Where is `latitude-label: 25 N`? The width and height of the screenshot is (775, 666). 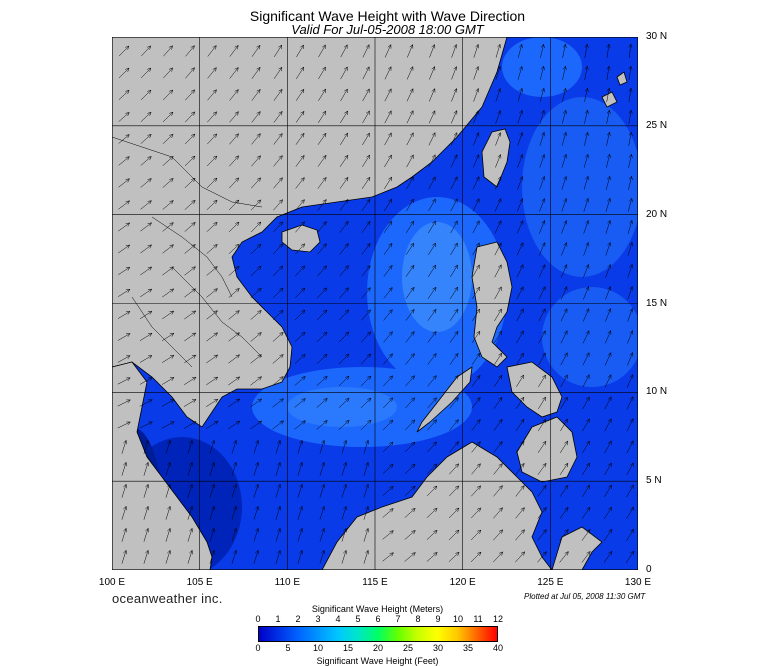 latitude-label: 25 N is located at coordinates (657, 125).